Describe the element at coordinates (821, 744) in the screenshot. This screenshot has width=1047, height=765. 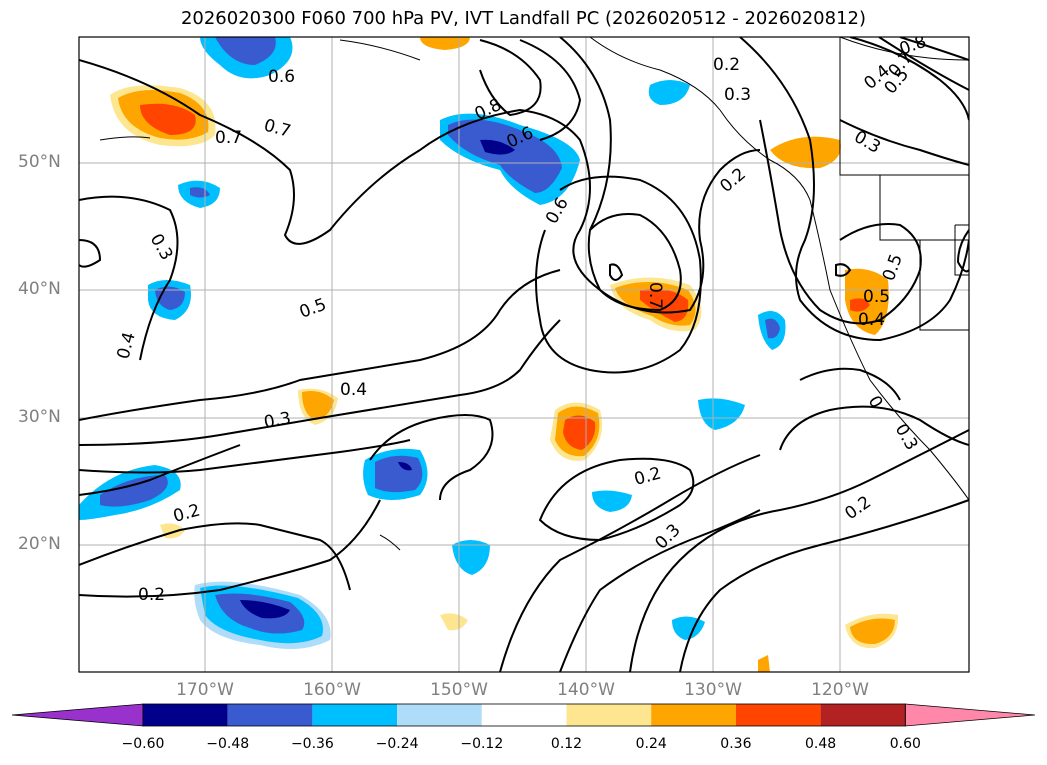
I see `colorbar-tick: 0.48` at that location.